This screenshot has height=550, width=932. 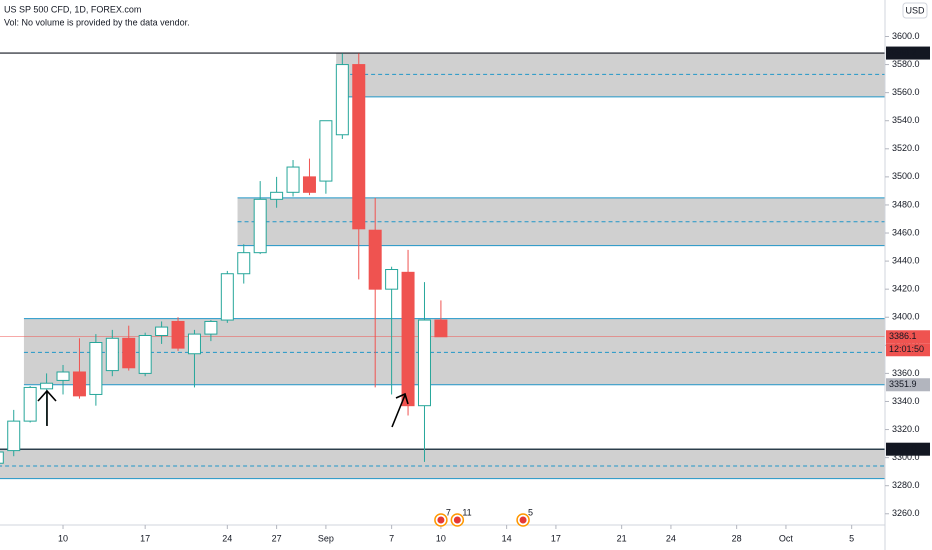 I want to click on x-tick-label: 27, so click(x=277, y=538).